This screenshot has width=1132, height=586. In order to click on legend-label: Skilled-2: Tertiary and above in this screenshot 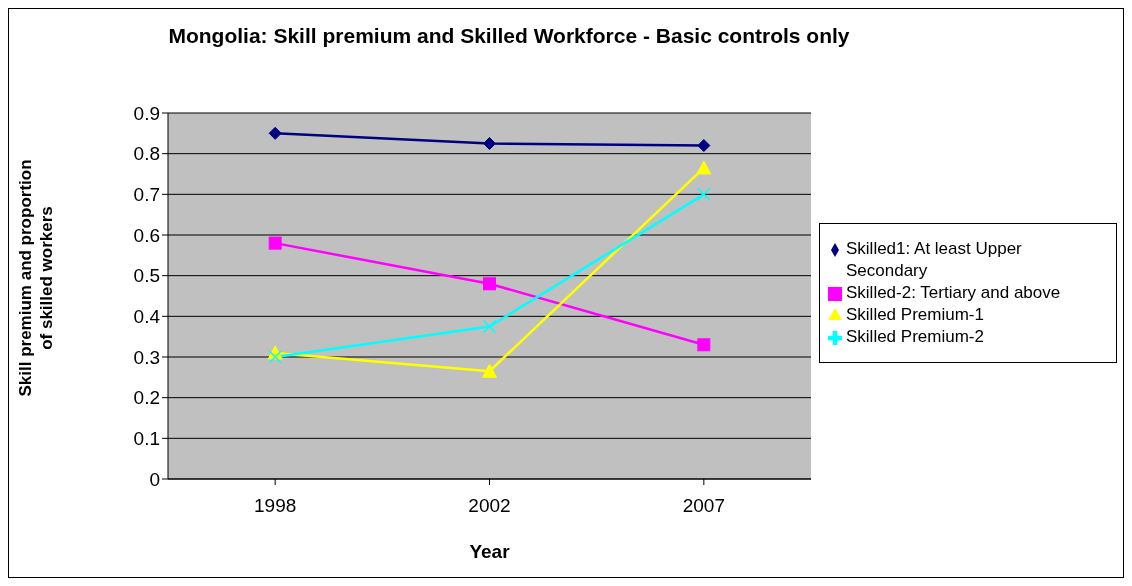, I will do `click(953, 293)`.